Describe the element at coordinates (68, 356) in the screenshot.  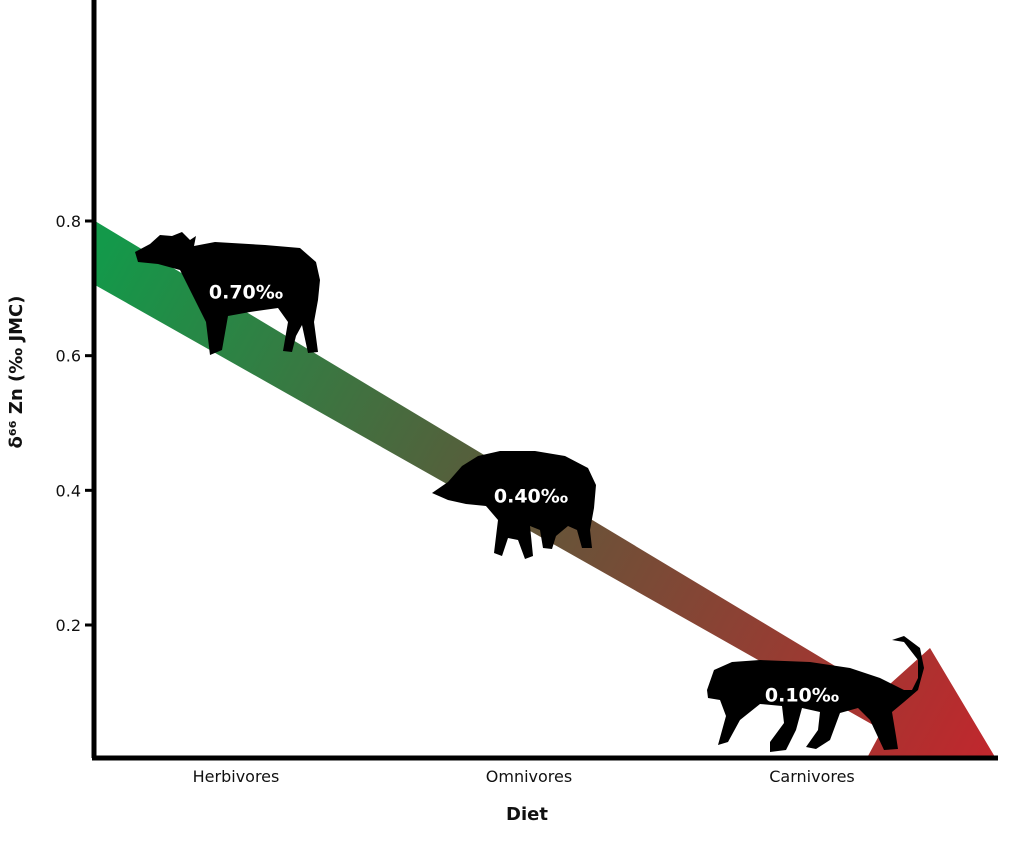
I see `y-tick-label: 0.6` at that location.